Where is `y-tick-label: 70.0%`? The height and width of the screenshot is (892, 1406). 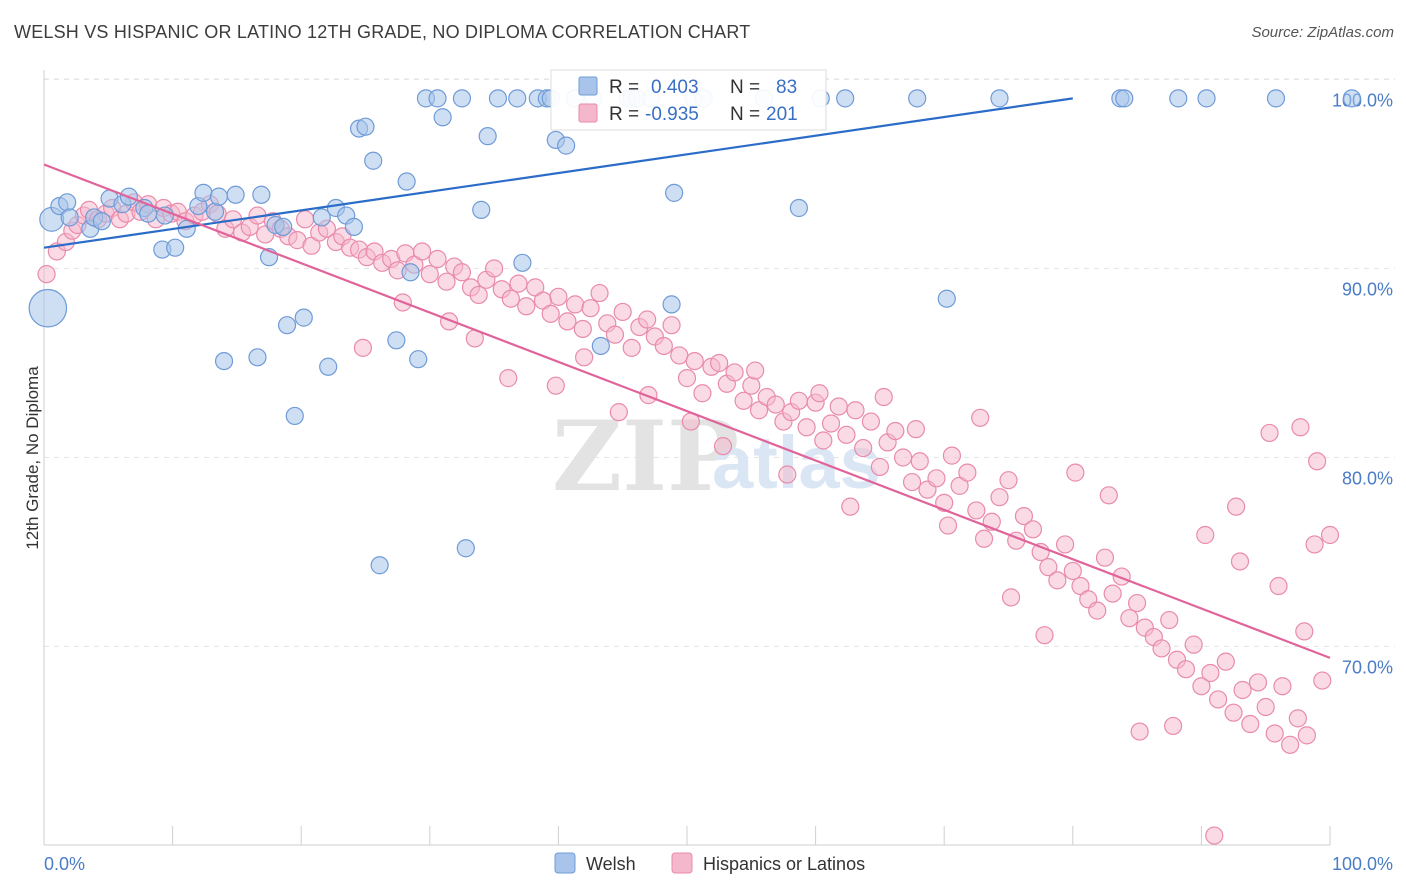 y-tick-label: 70.0% is located at coordinates (1367, 667).